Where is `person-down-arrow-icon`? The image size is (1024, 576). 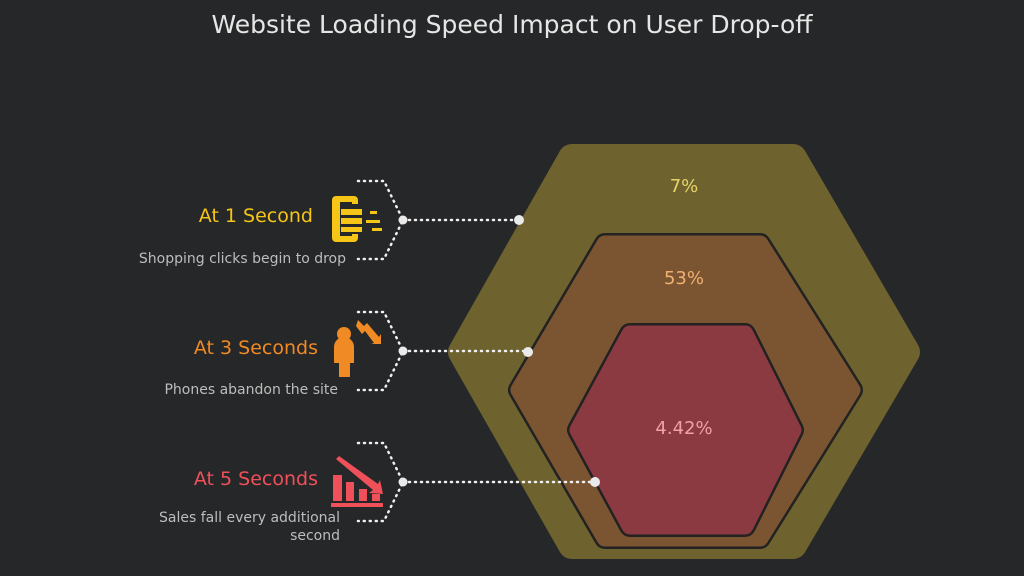 person-down-arrow-icon is located at coordinates (357, 348).